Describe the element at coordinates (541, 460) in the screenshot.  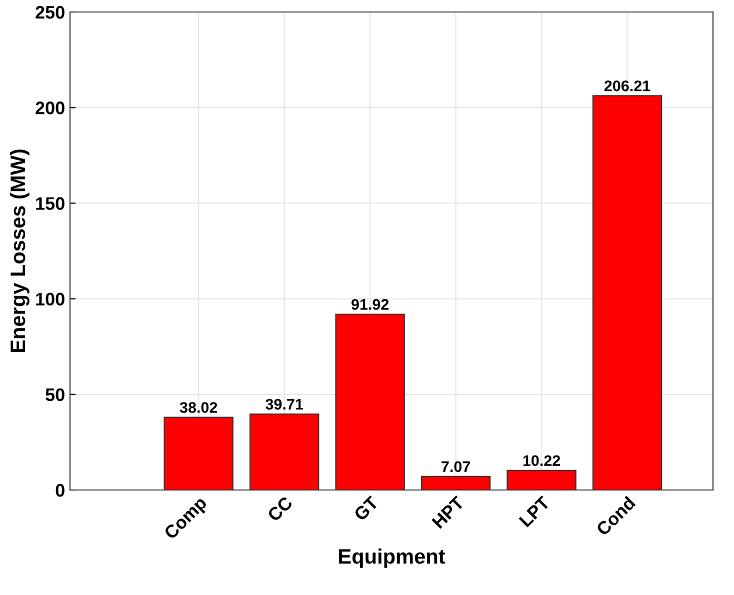
I see `data-label: 10.22` at that location.